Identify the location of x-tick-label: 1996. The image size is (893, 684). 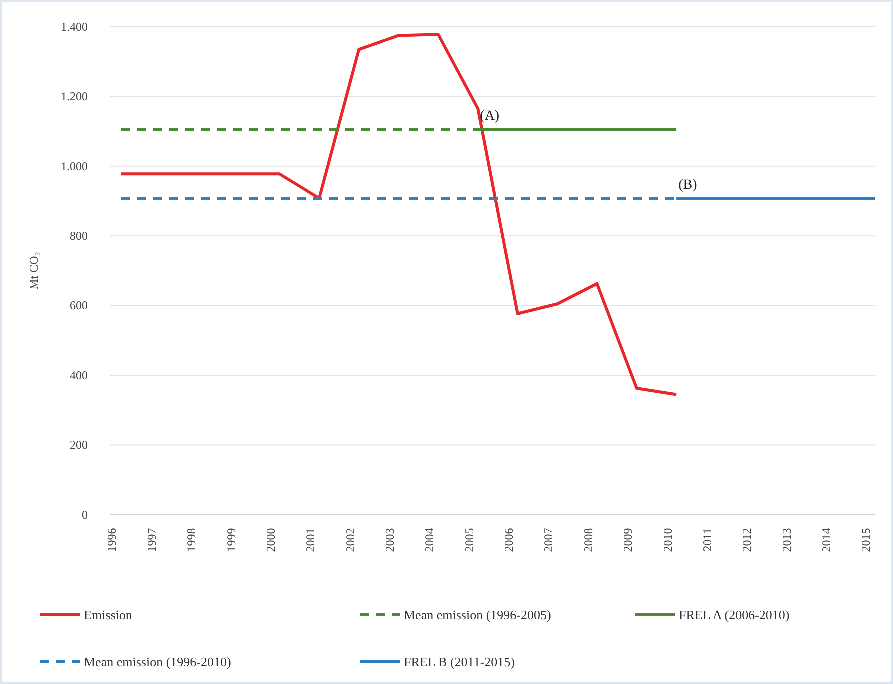
(112, 540).